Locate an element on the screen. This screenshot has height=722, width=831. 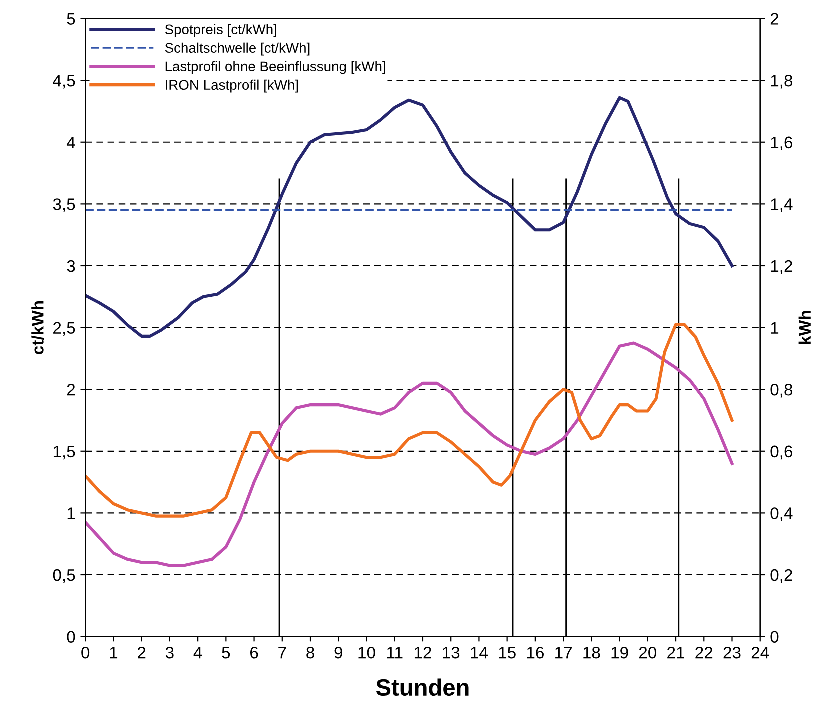
y2-tick-label: 1,8 is located at coordinates (782, 81).